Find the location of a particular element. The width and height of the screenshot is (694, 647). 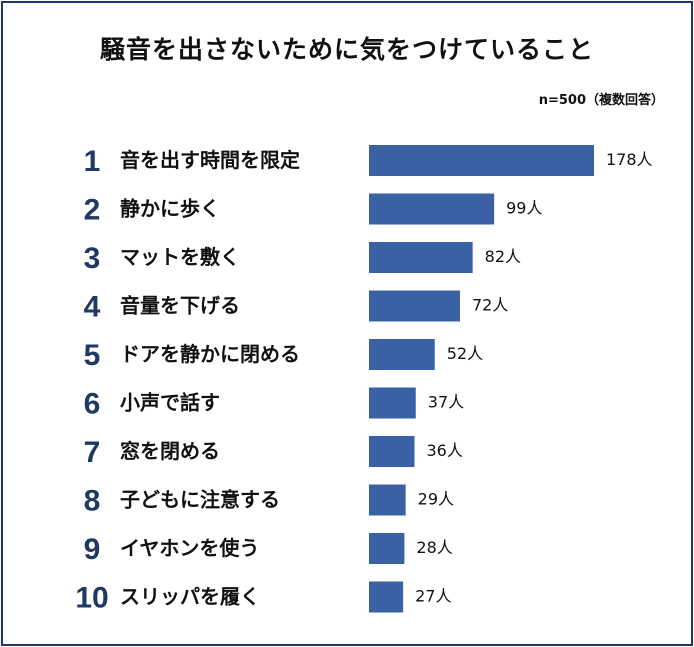

rank-label: 6 is located at coordinates (92, 404).